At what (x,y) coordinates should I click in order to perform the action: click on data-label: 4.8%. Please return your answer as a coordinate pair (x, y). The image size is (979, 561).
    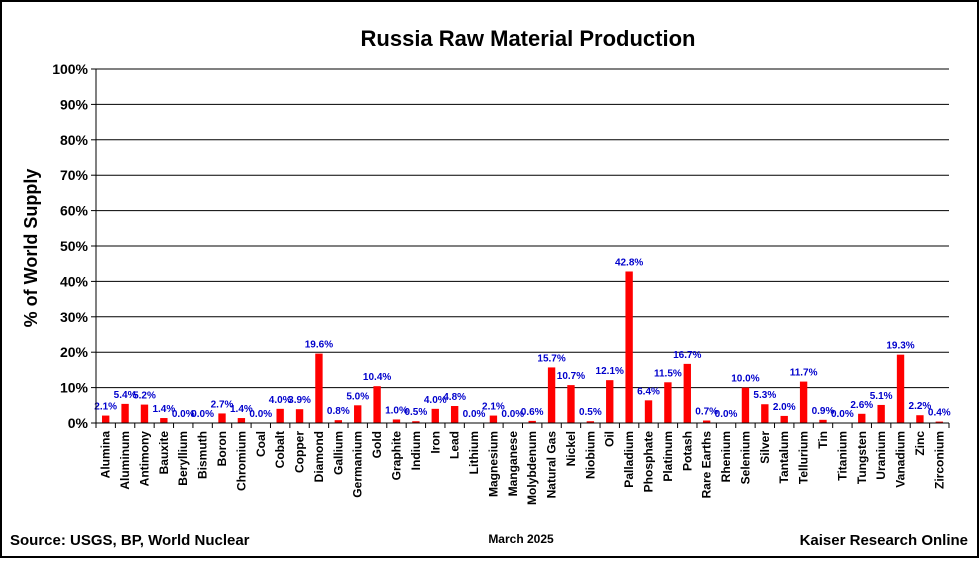
    Looking at the image, I should click on (454, 397).